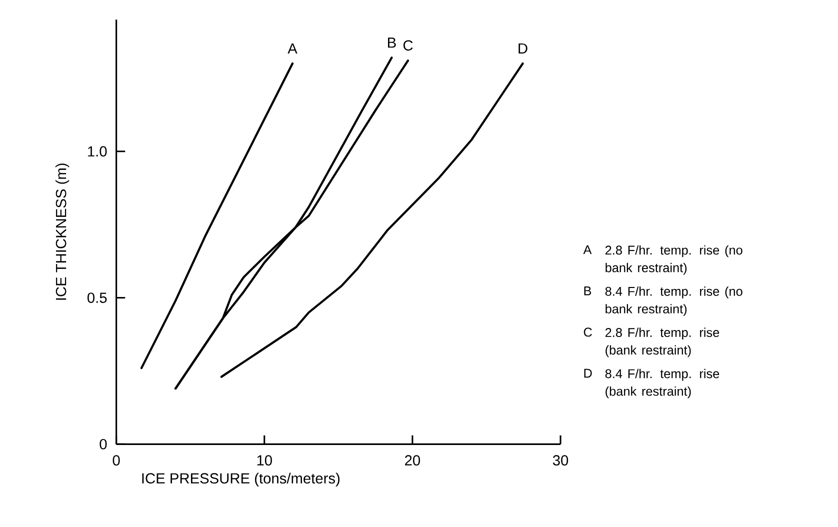  Describe the element at coordinates (116, 460) in the screenshot. I see `x-tick-label: 0` at that location.